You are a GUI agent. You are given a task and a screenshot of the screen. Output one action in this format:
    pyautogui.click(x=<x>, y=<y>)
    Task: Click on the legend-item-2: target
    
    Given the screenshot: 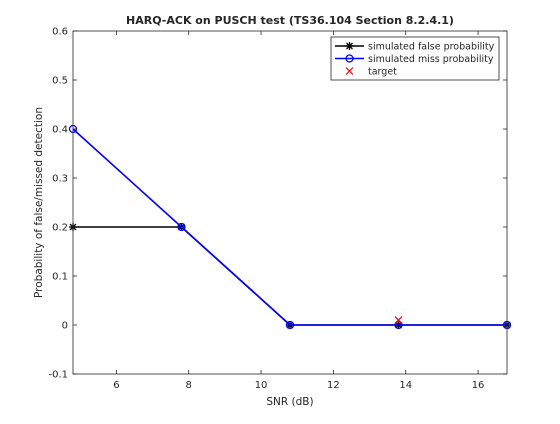 What is the action you would take?
    pyautogui.click(x=371, y=72)
    